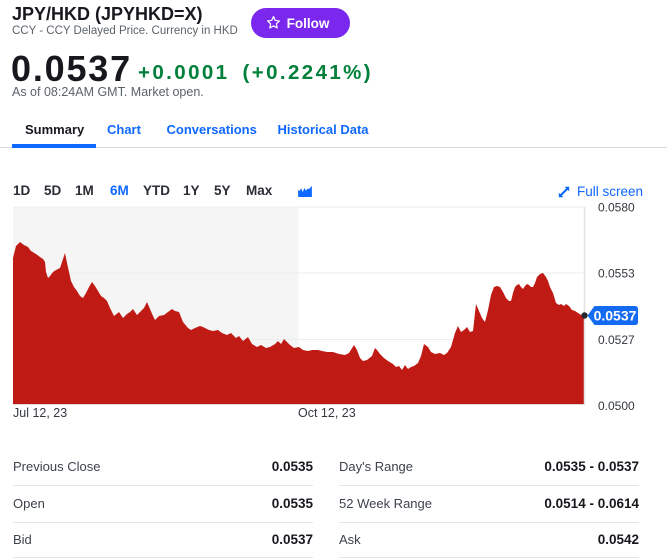 This screenshot has width=667, height=558. Describe the element at coordinates (40, 413) in the screenshot. I see `svg-text: Jul 12, 23` at that location.